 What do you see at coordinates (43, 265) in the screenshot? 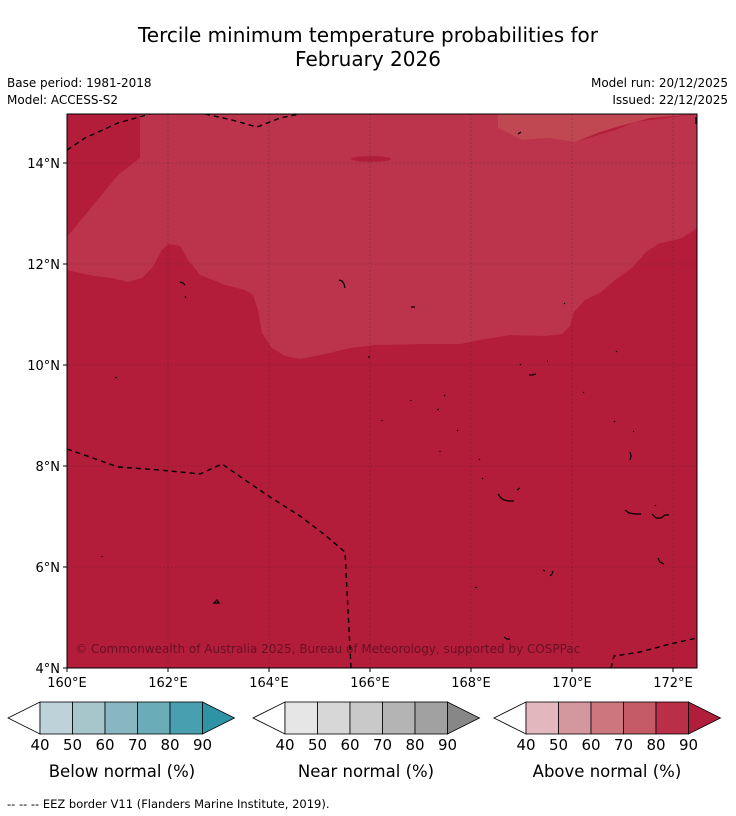
I see `lat-tick-label: 12°N` at bounding box center [43, 265].